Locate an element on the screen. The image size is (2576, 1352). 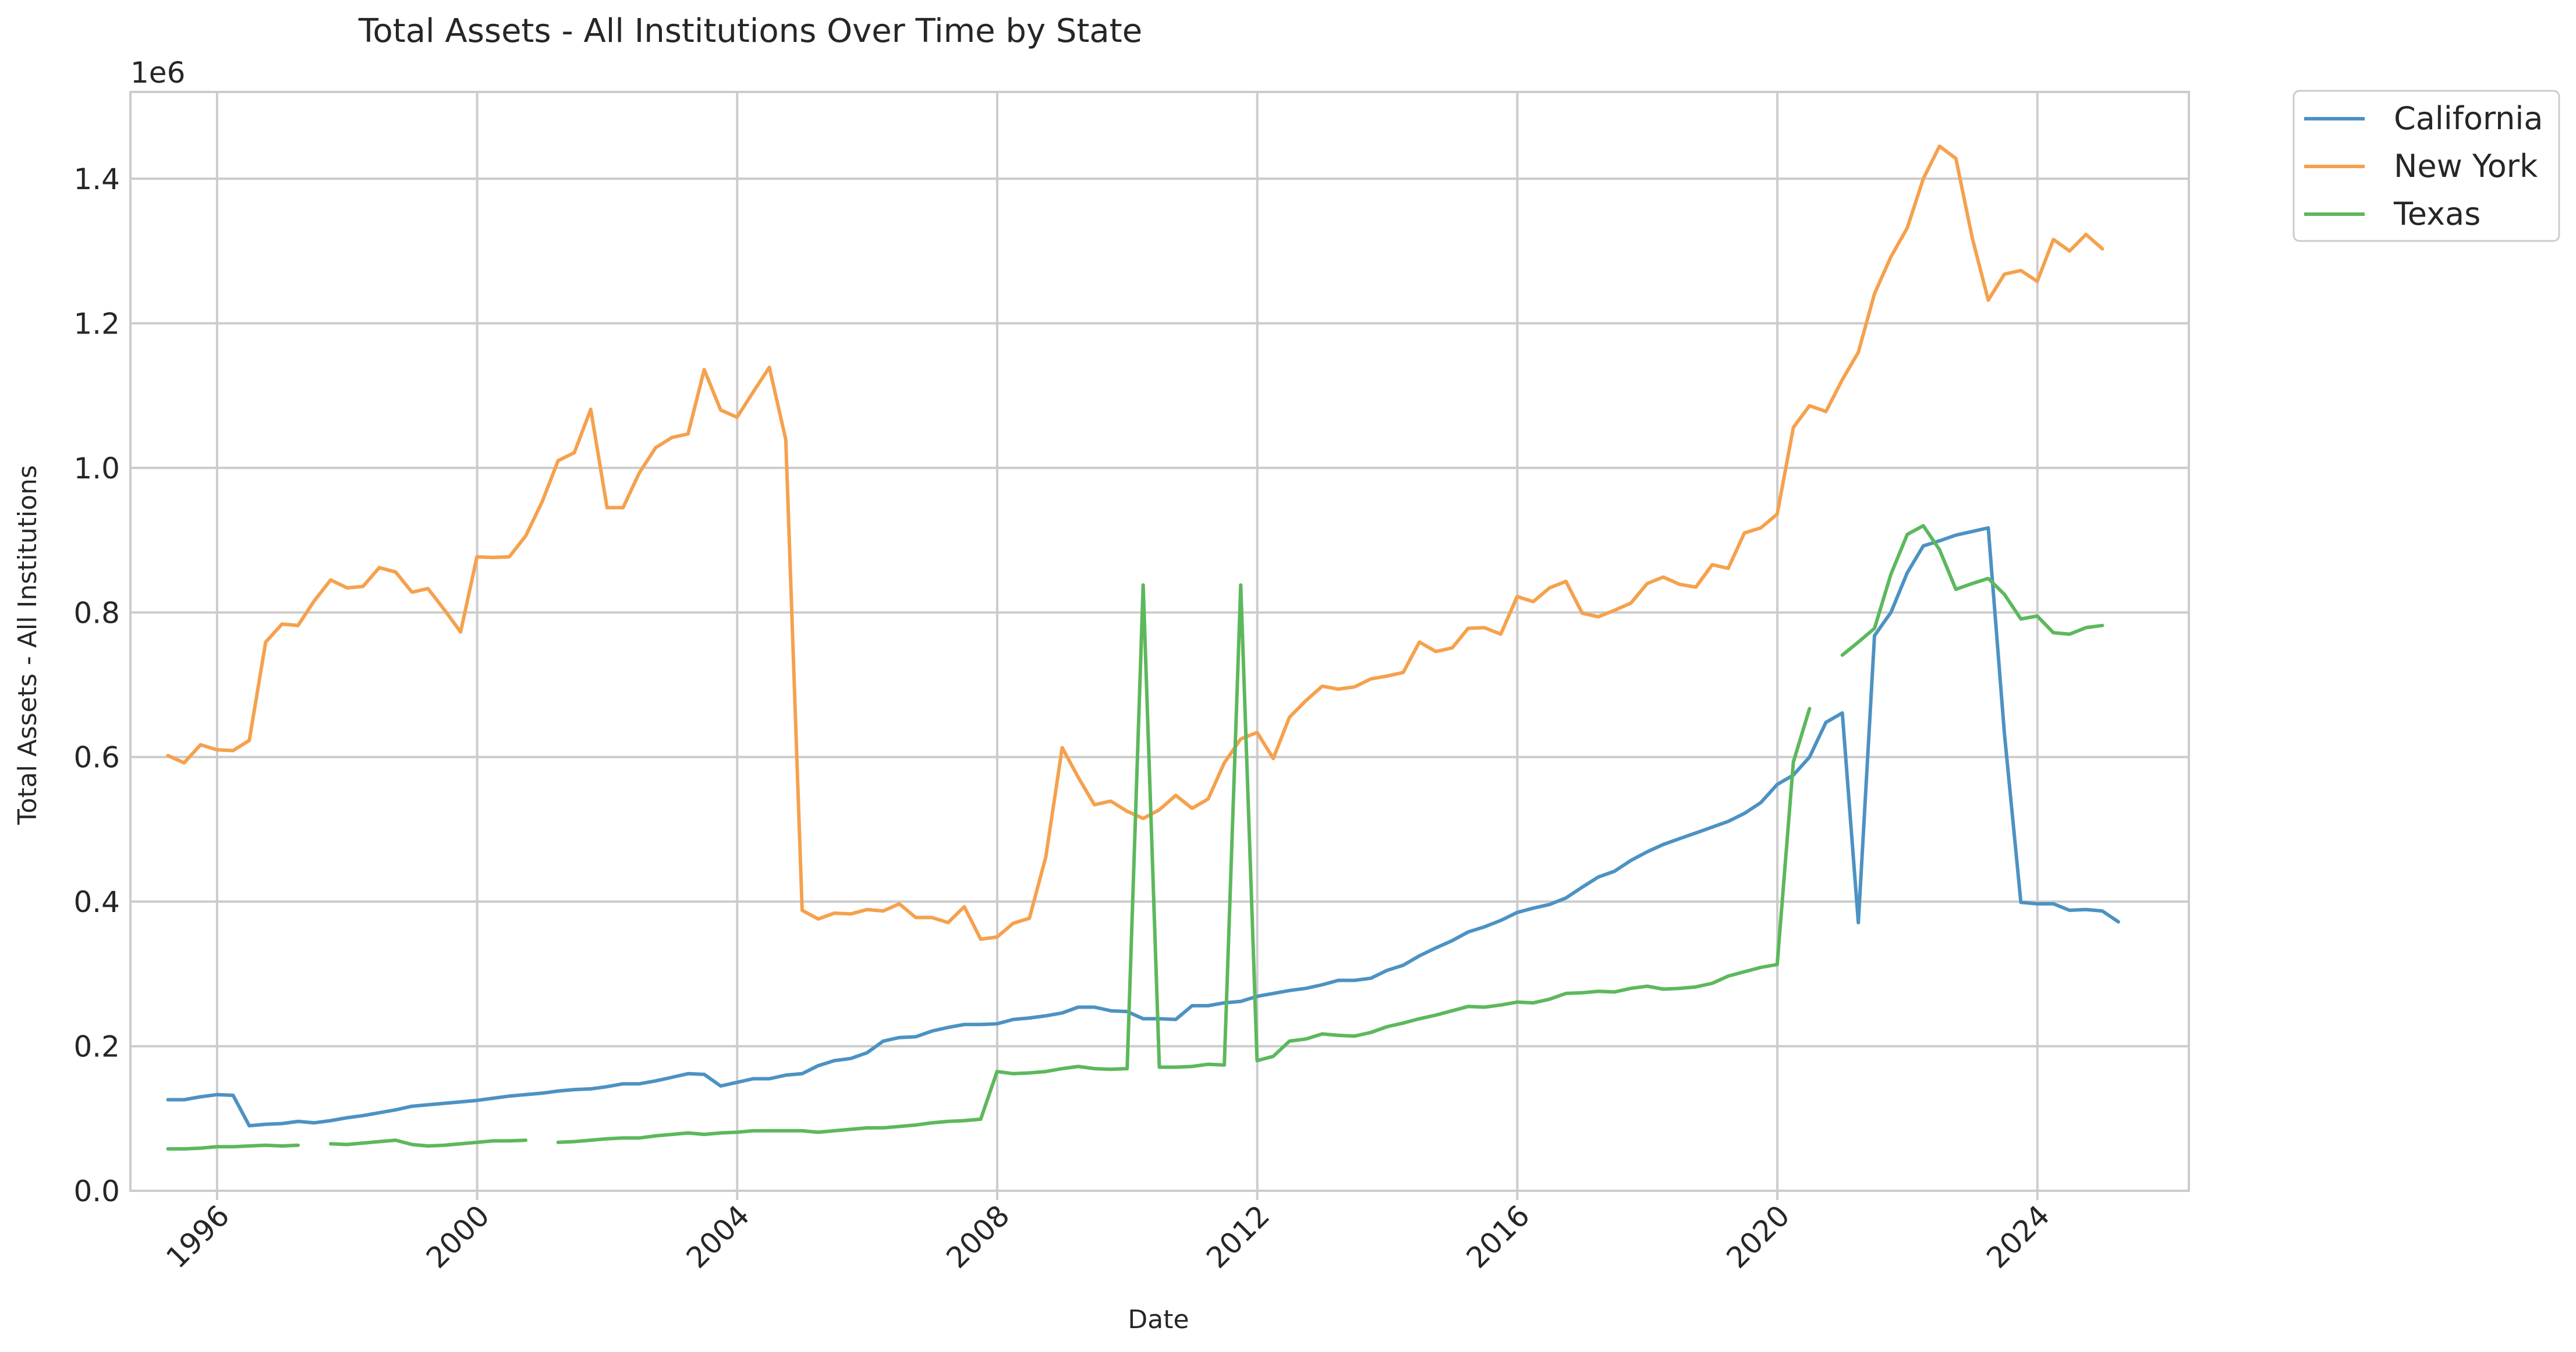
y-tick-label: 1.0 is located at coordinates (96, 468).